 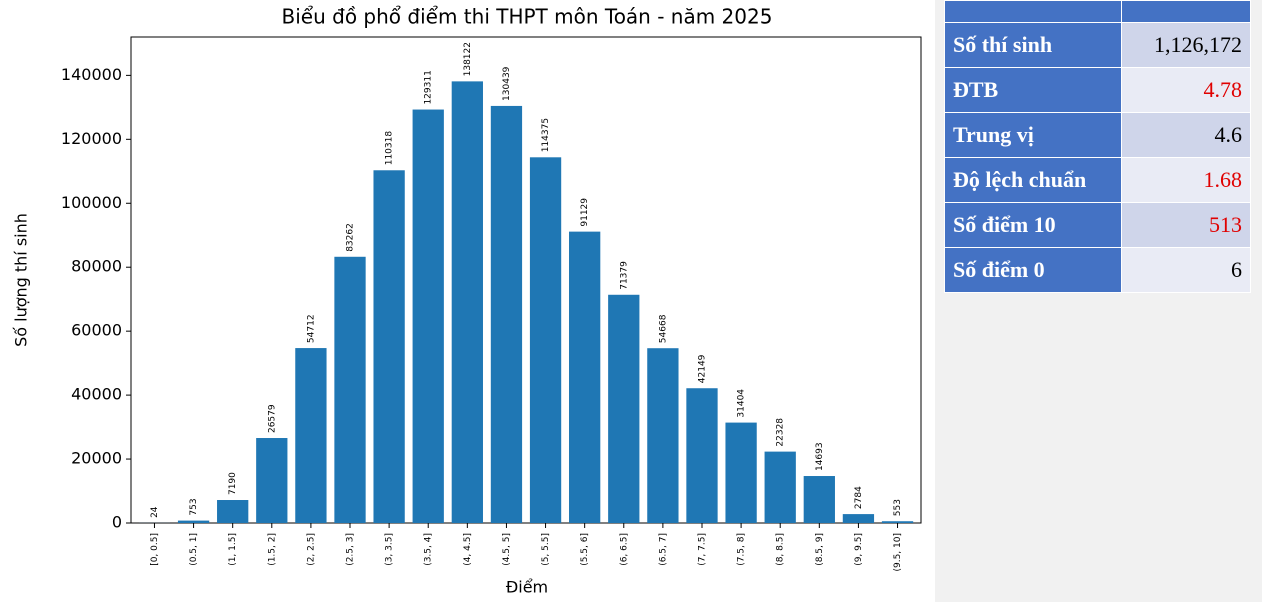 What do you see at coordinates (859, 497) in the screenshot?
I see `data-label: 2784` at bounding box center [859, 497].